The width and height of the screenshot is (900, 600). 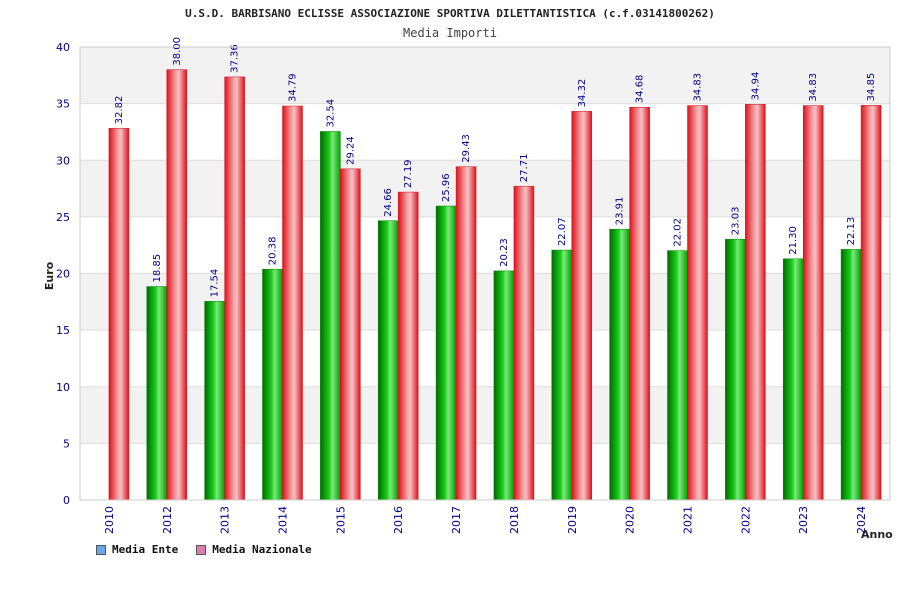 I want to click on data-label: 34.94, so click(x=755, y=86).